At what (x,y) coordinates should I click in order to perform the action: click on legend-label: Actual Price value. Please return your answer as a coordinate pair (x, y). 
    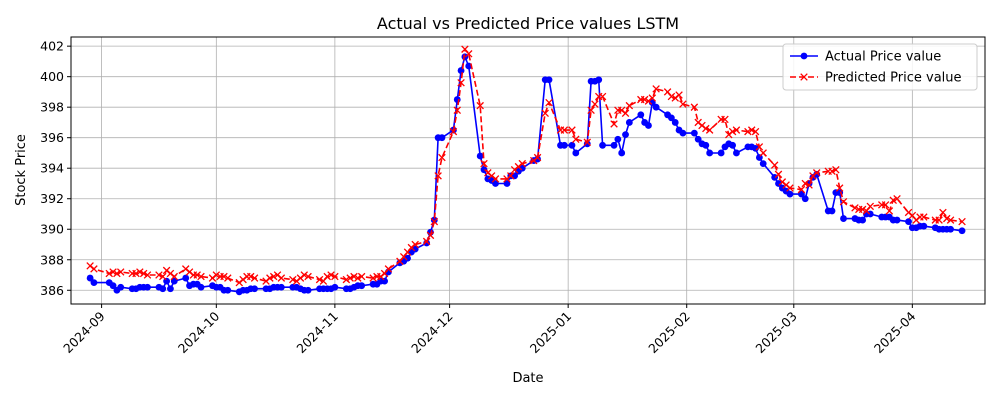
    Looking at the image, I should click on (883, 57).